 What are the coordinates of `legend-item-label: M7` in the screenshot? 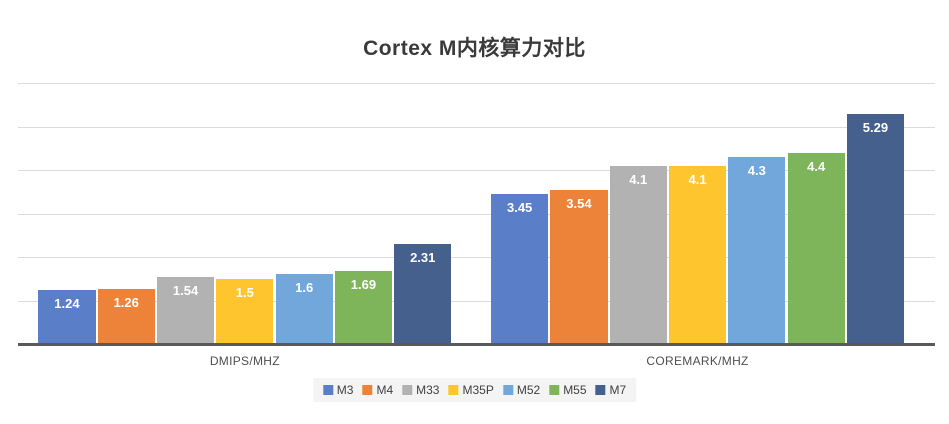 It's located at (618, 390).